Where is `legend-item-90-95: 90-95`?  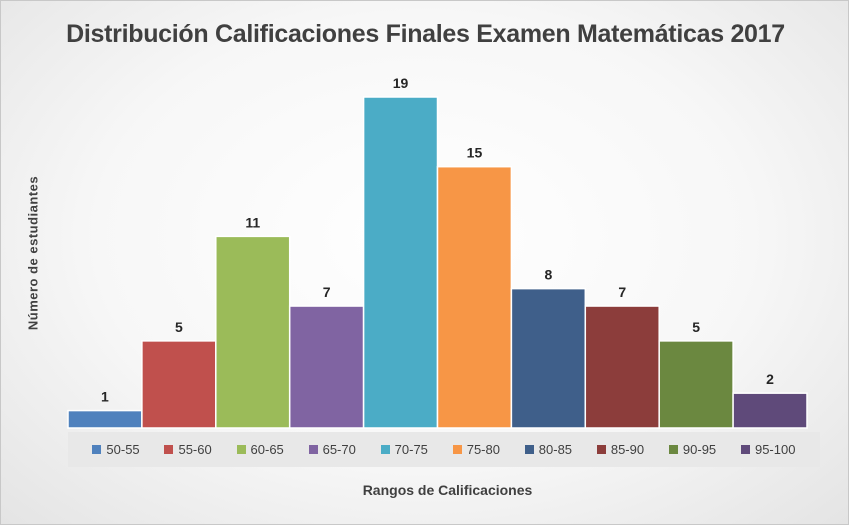 legend-item-90-95: 90-95 is located at coordinates (692, 449).